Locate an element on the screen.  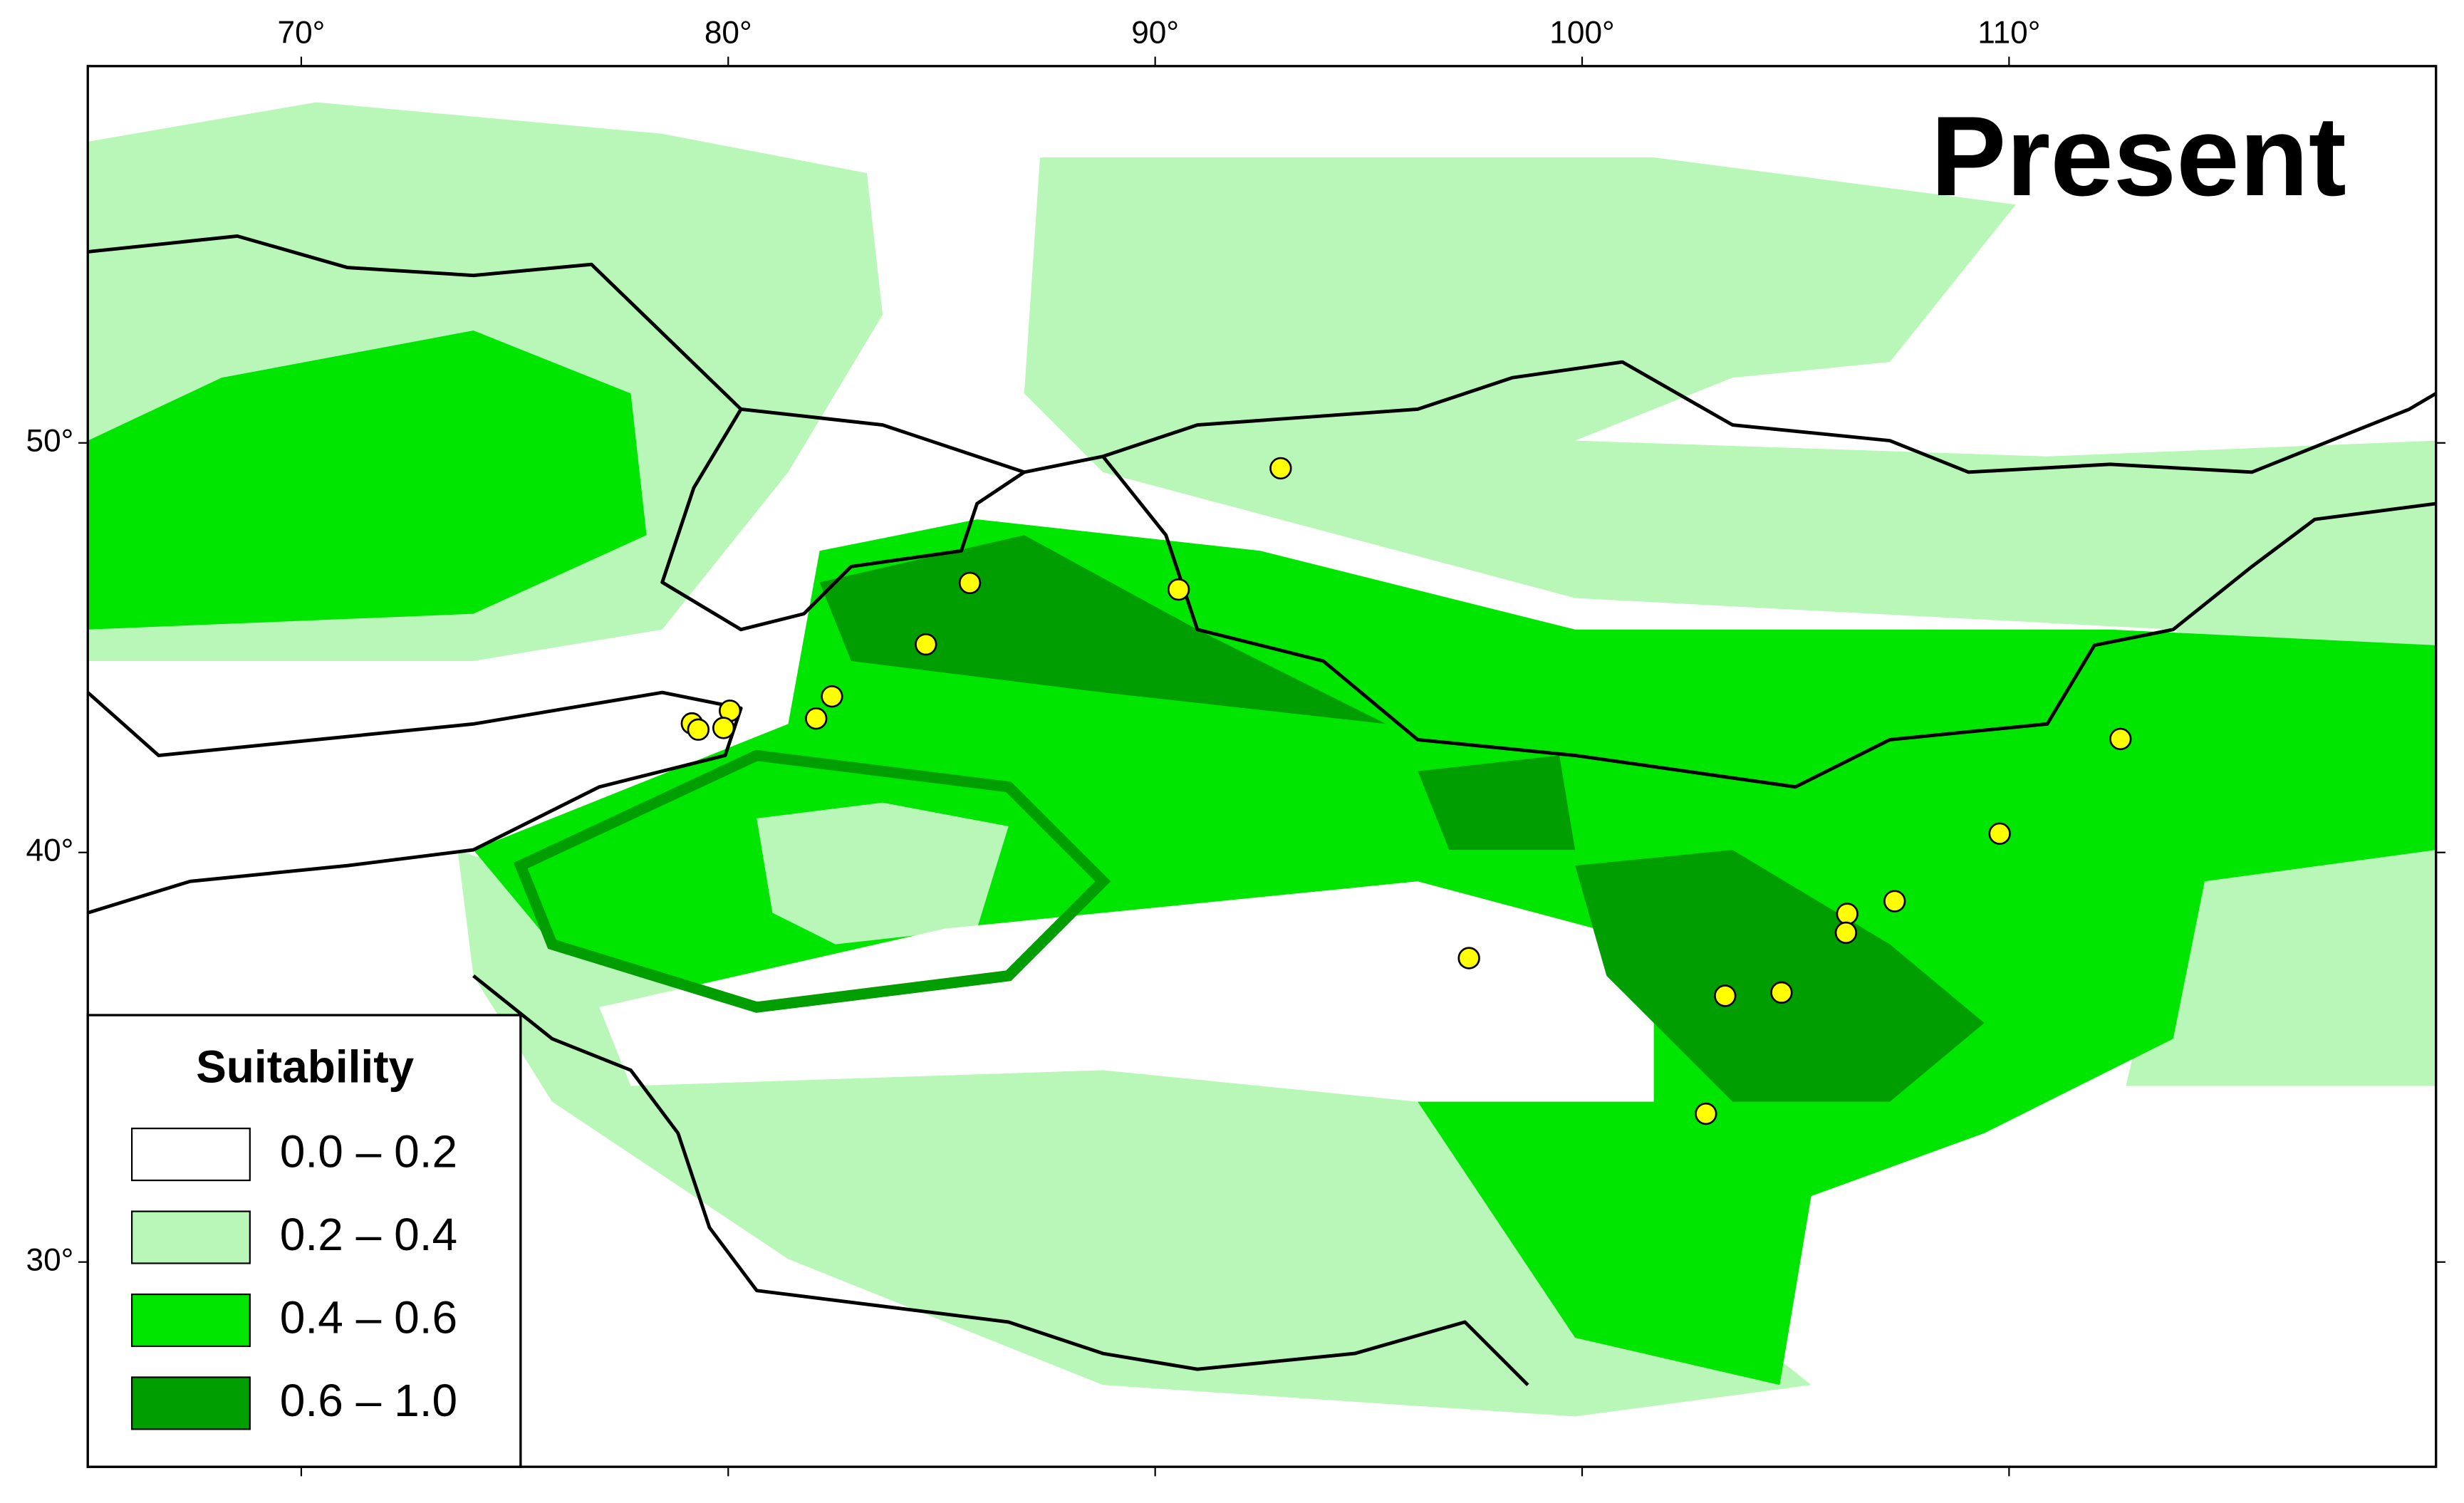
legend-label: 0.0 – 0.2 is located at coordinates (368, 1151).